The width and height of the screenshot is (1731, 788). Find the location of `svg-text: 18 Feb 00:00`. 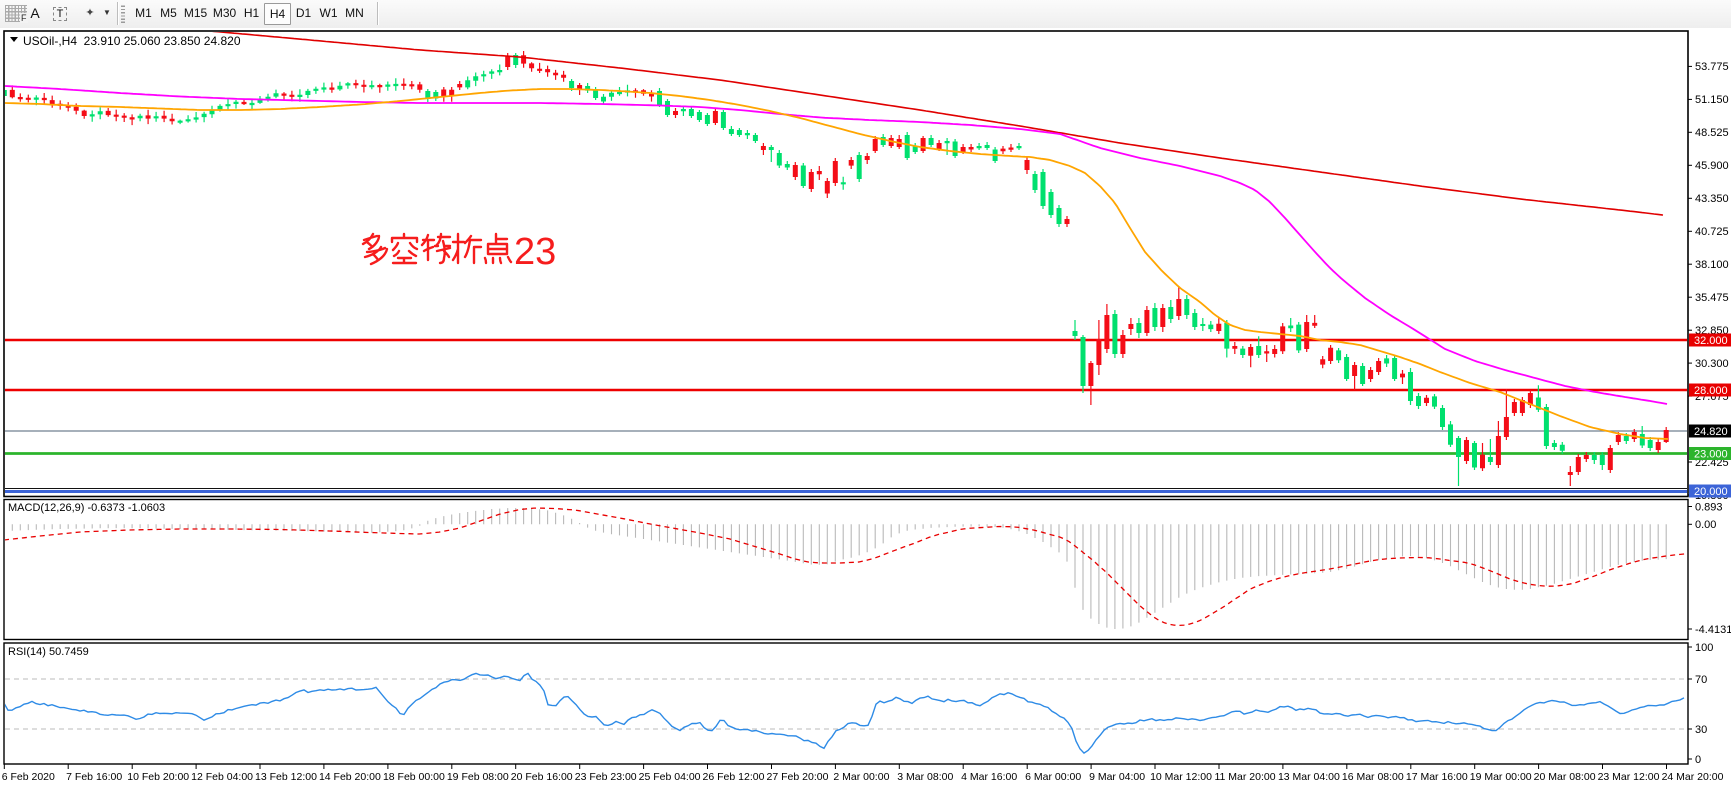

svg-text: 18 Feb 00:00 is located at coordinates (414, 777).